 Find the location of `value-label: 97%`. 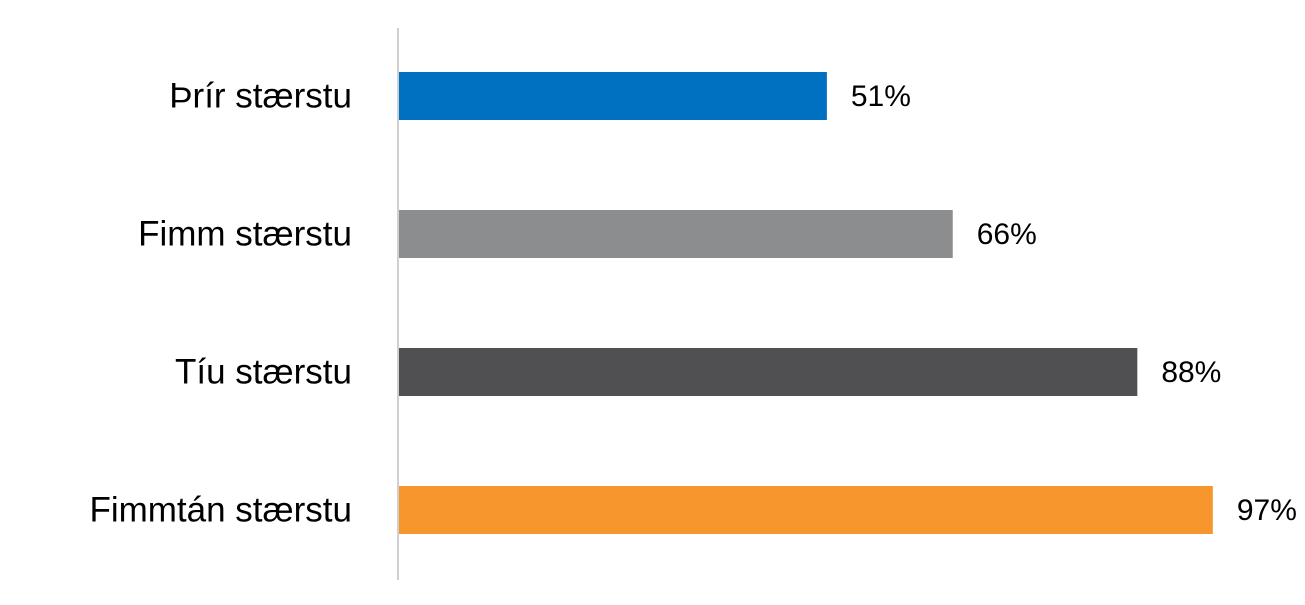

value-label: 97% is located at coordinates (1267, 510).